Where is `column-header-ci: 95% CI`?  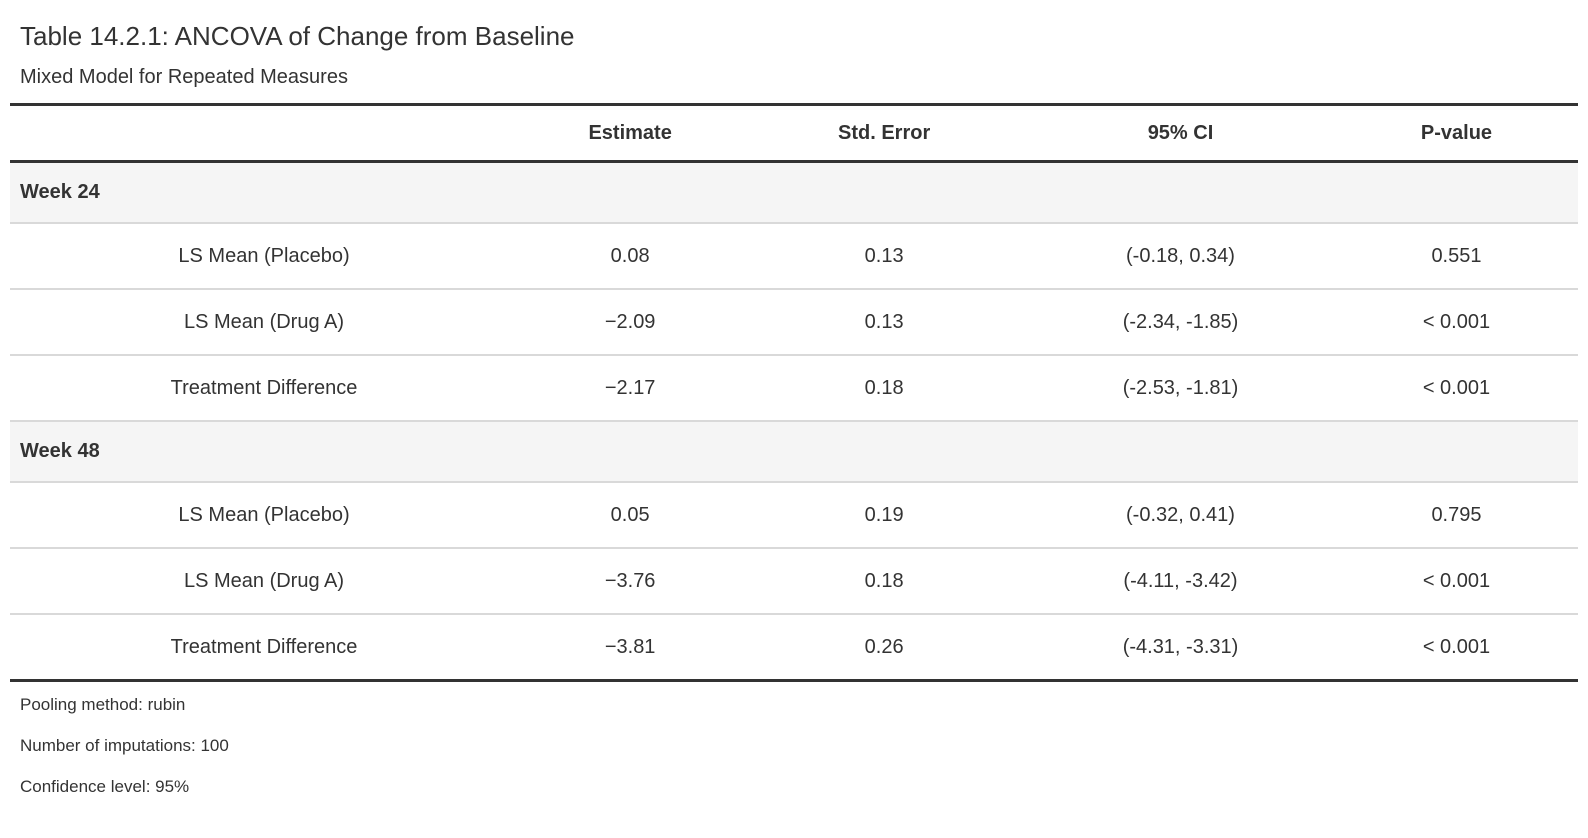 column-header-ci: 95% CI is located at coordinates (1180, 133).